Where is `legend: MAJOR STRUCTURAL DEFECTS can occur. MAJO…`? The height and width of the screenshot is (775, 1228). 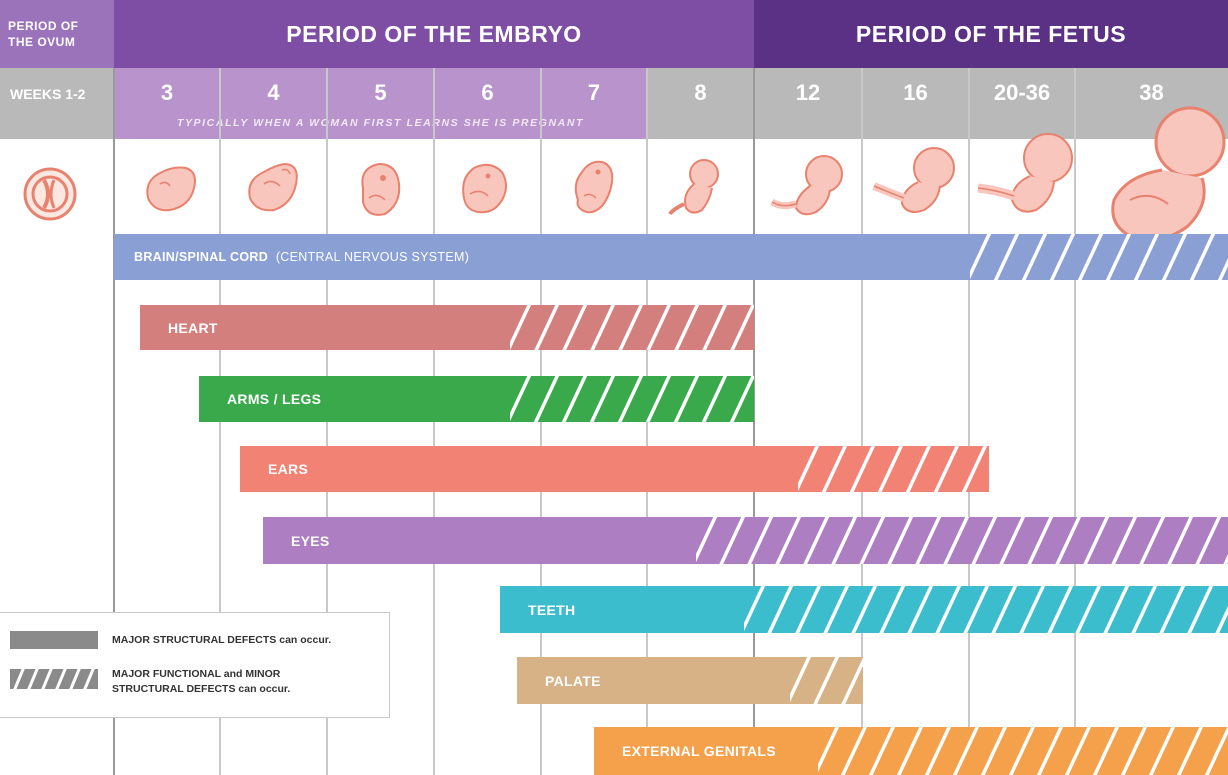
legend: MAJOR STRUCTURAL DEFECTS can occur. MAJO… is located at coordinates (195, 665).